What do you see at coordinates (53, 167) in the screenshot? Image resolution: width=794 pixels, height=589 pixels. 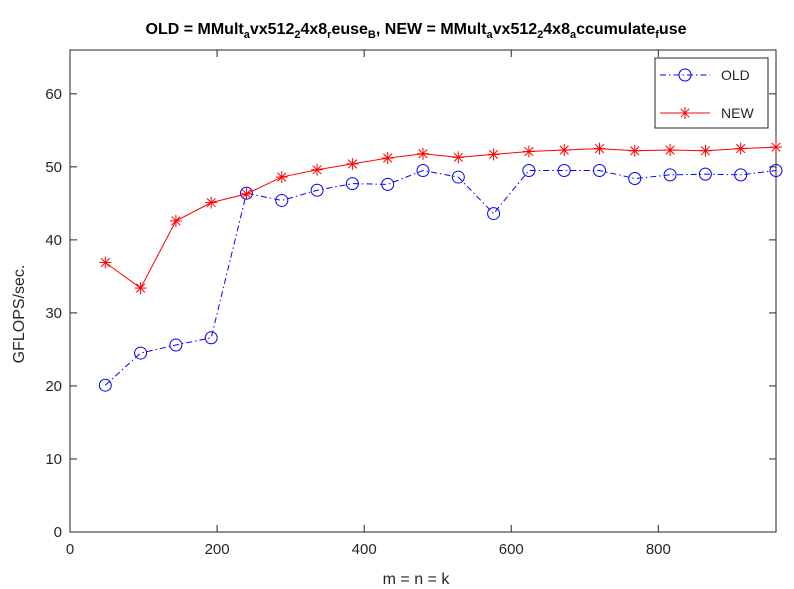 I see `y-tick-label: 50` at bounding box center [53, 167].